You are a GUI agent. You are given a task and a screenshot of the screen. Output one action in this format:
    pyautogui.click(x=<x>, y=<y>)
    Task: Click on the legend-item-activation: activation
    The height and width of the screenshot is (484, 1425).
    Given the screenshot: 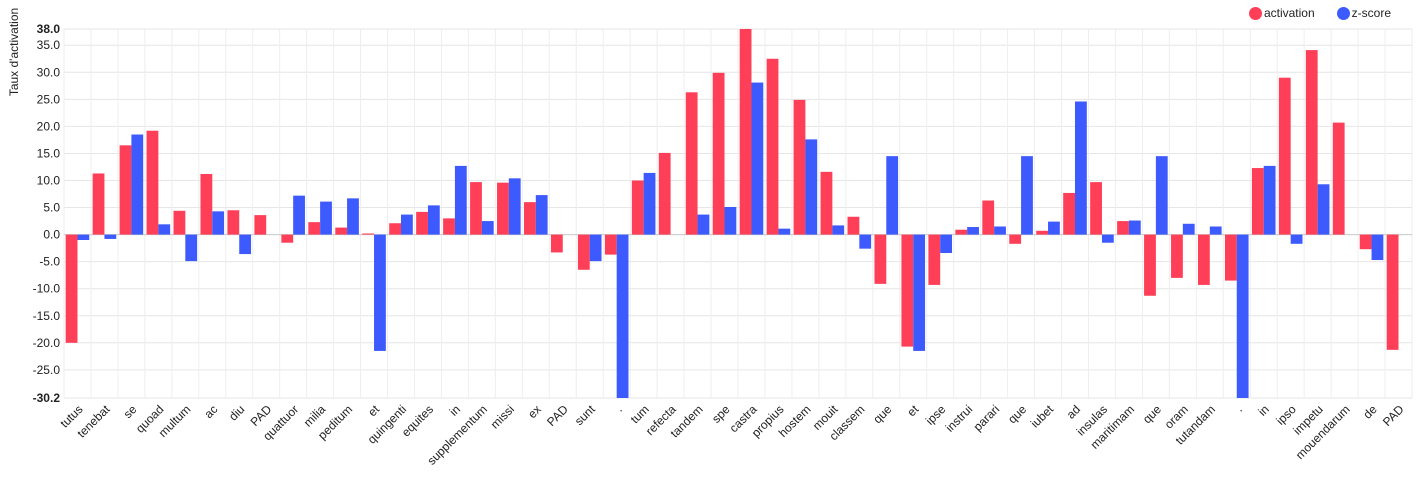 What is the action you would take?
    pyautogui.click(x=1281, y=13)
    